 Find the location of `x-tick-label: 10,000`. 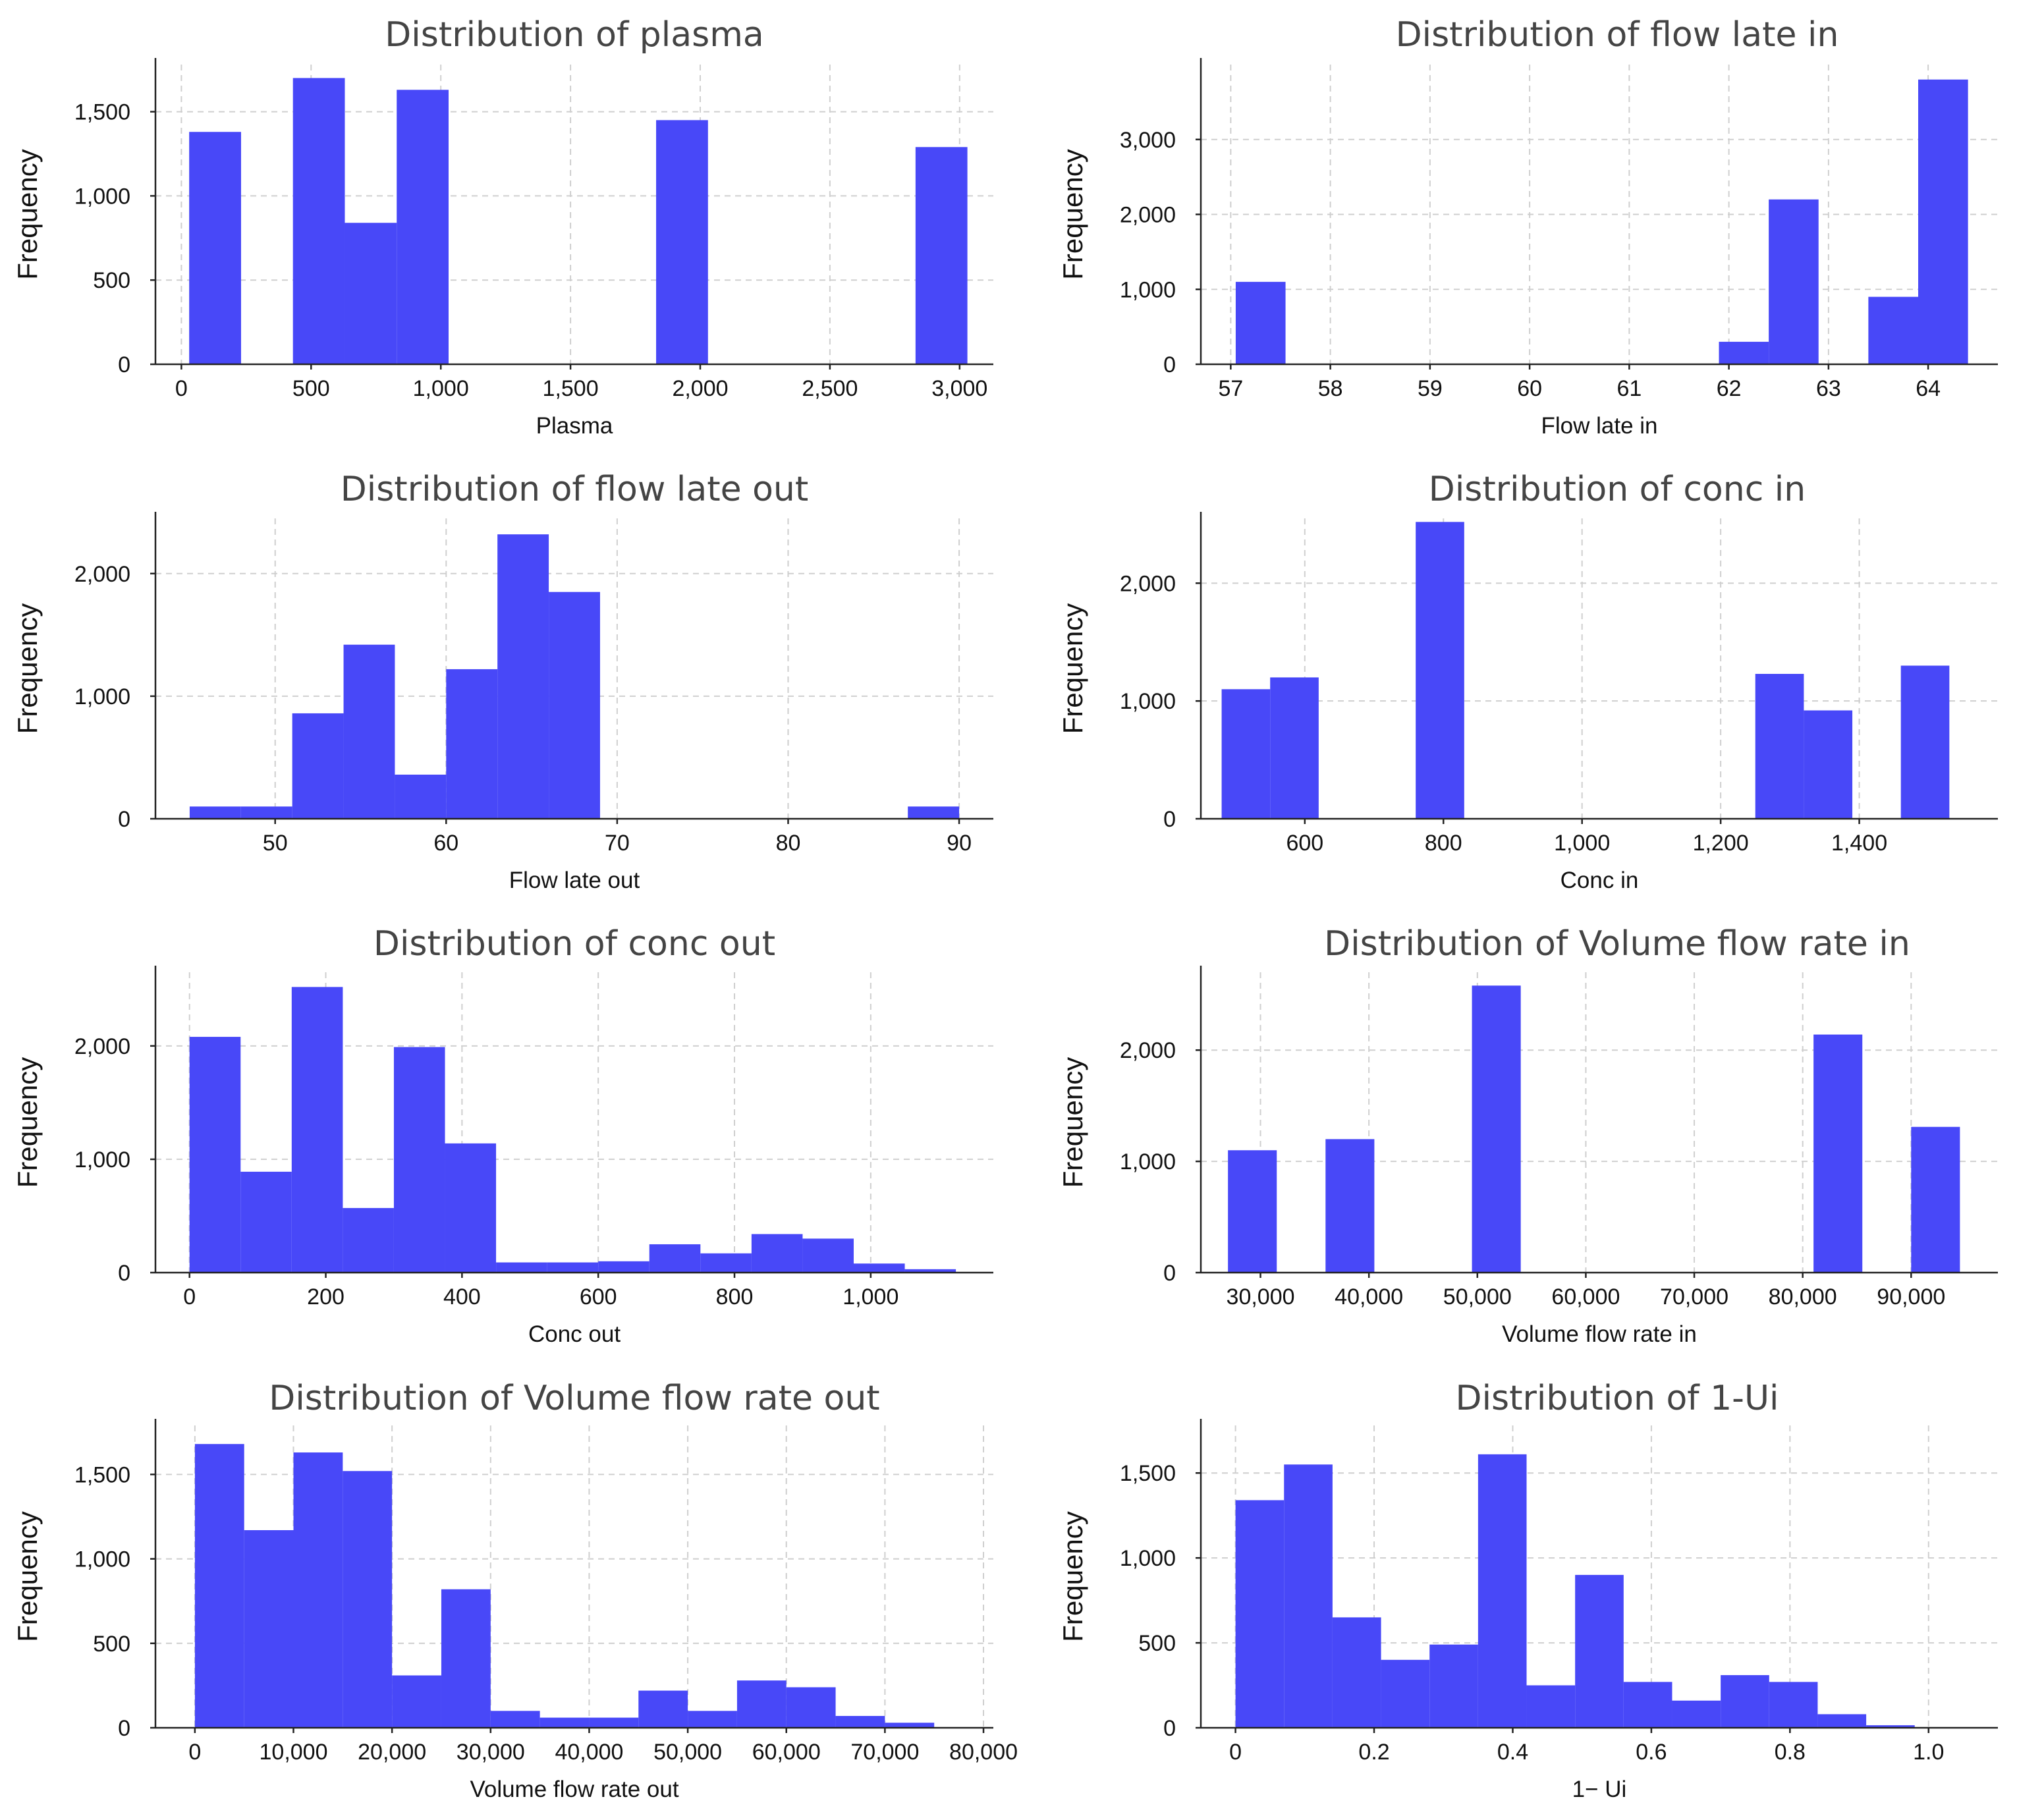

x-tick-label: 10,000 is located at coordinates (294, 1752).